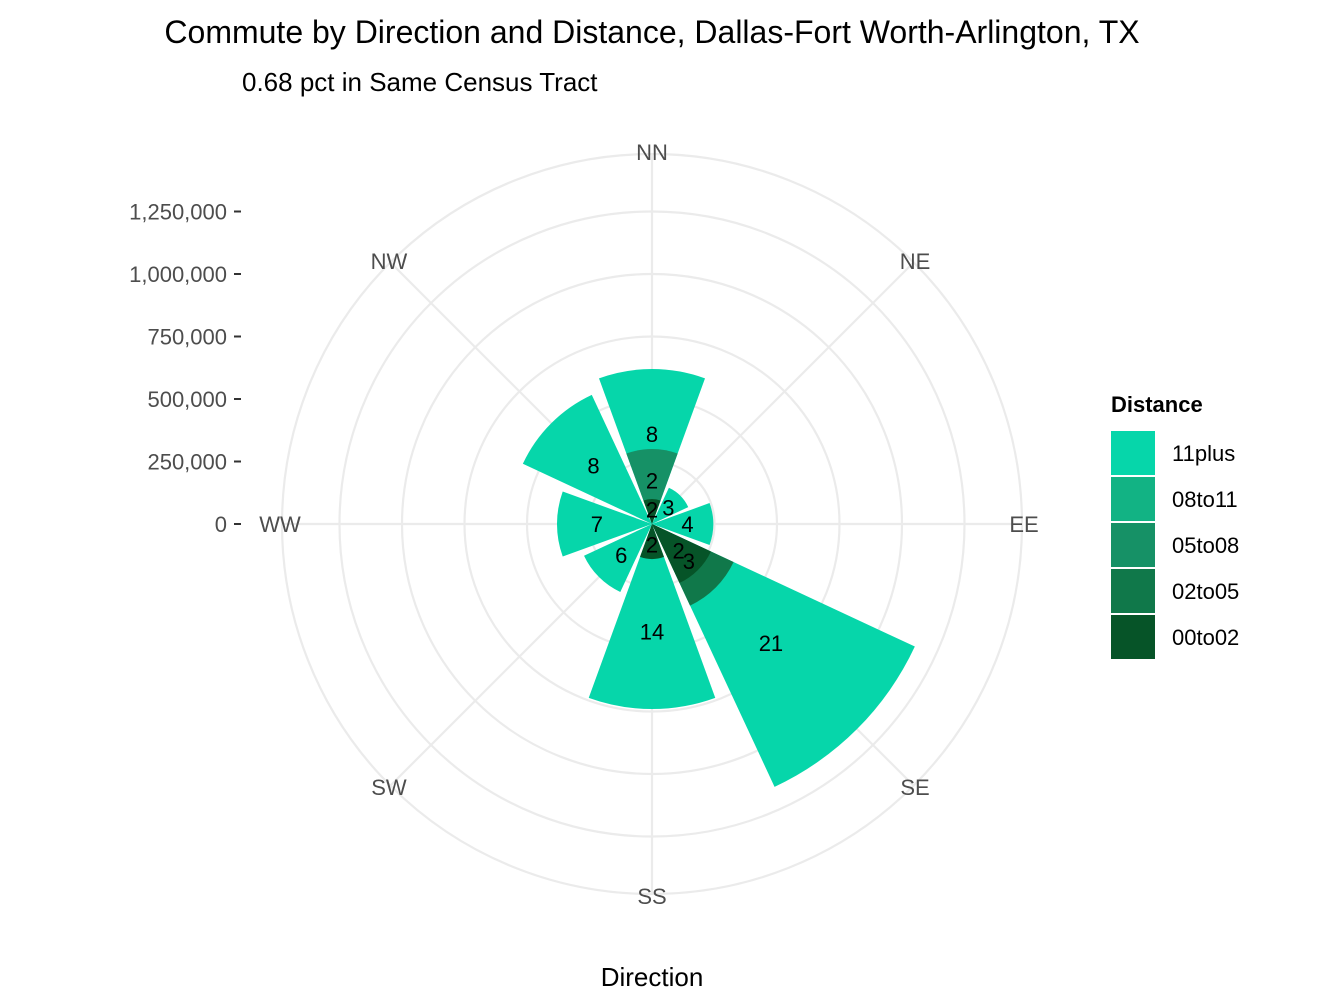 This screenshot has height=1008, width=1344. Describe the element at coordinates (679, 551) in the screenshot. I see `bar-label-se-00to02: 2` at that location.